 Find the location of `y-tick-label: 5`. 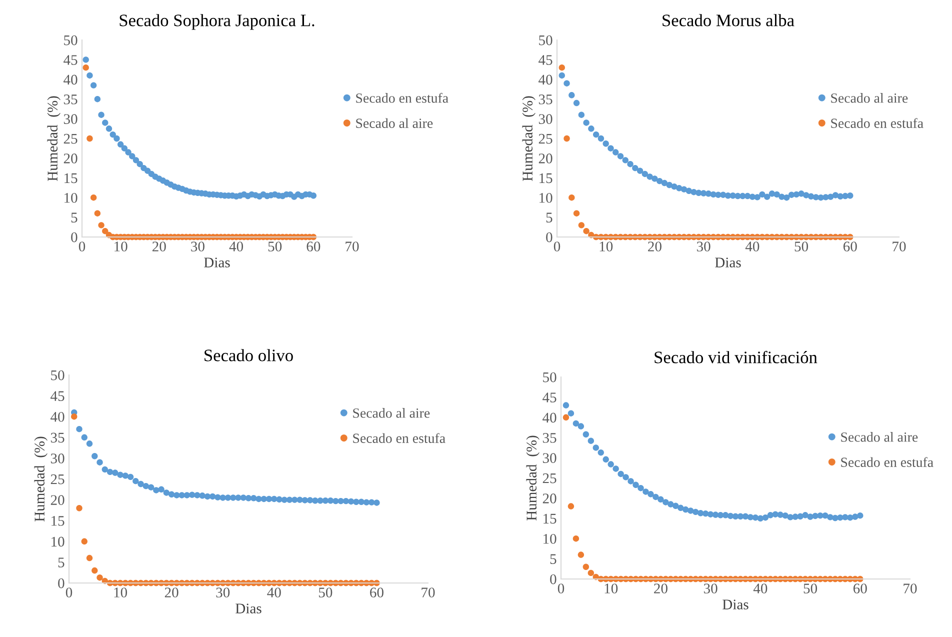

y-tick-label: 5 is located at coordinates (549, 217).